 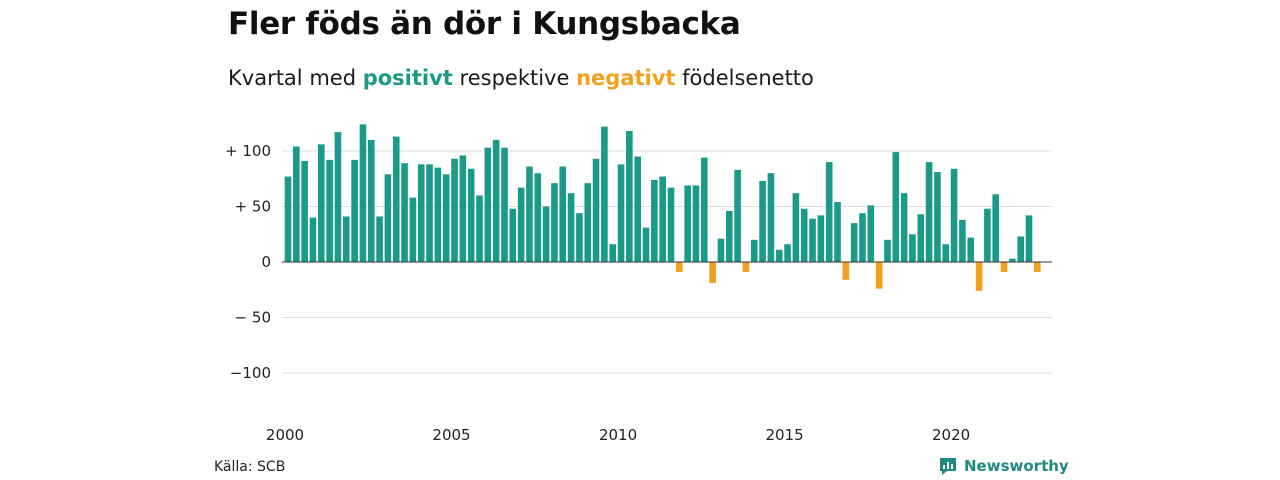 What do you see at coordinates (948, 466) in the screenshot?
I see `newsworthy-icon` at bounding box center [948, 466].